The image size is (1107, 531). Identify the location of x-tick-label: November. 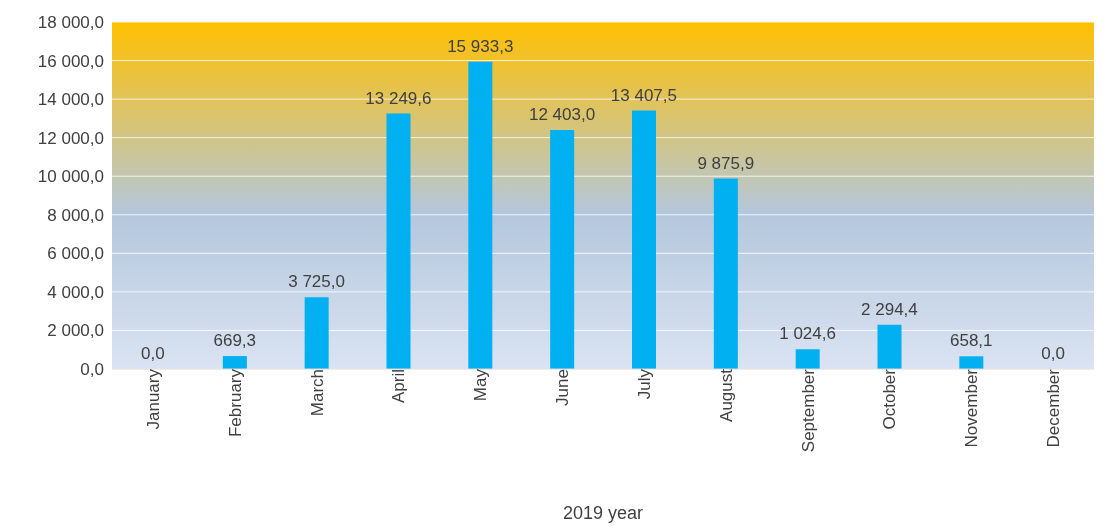
(972, 408).